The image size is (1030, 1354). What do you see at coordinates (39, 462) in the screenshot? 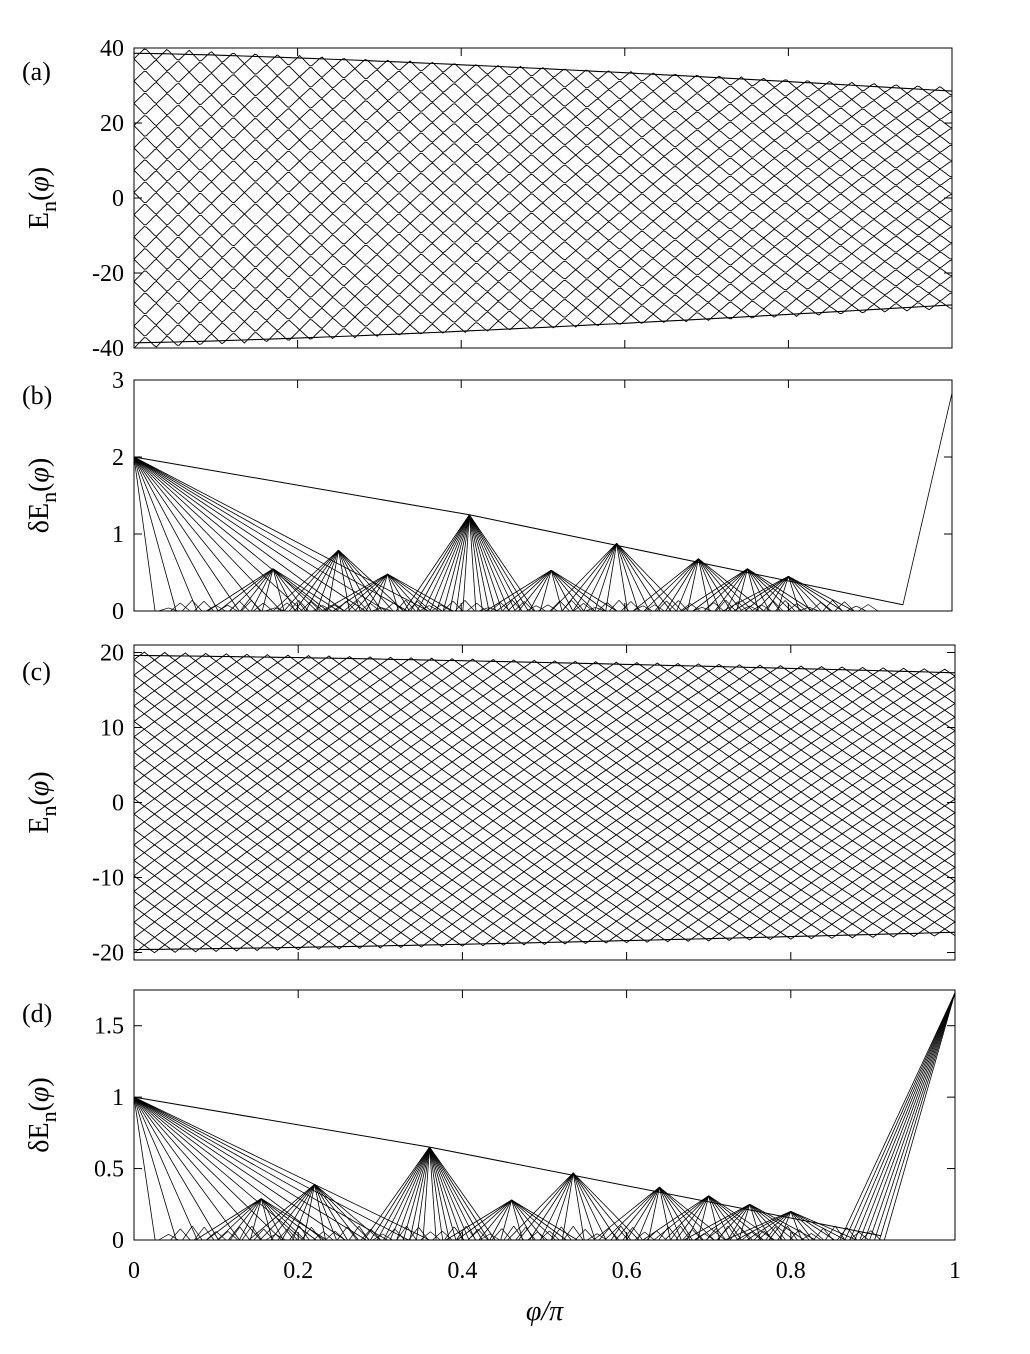
I see `y-axis-label-close: )` at bounding box center [39, 462].